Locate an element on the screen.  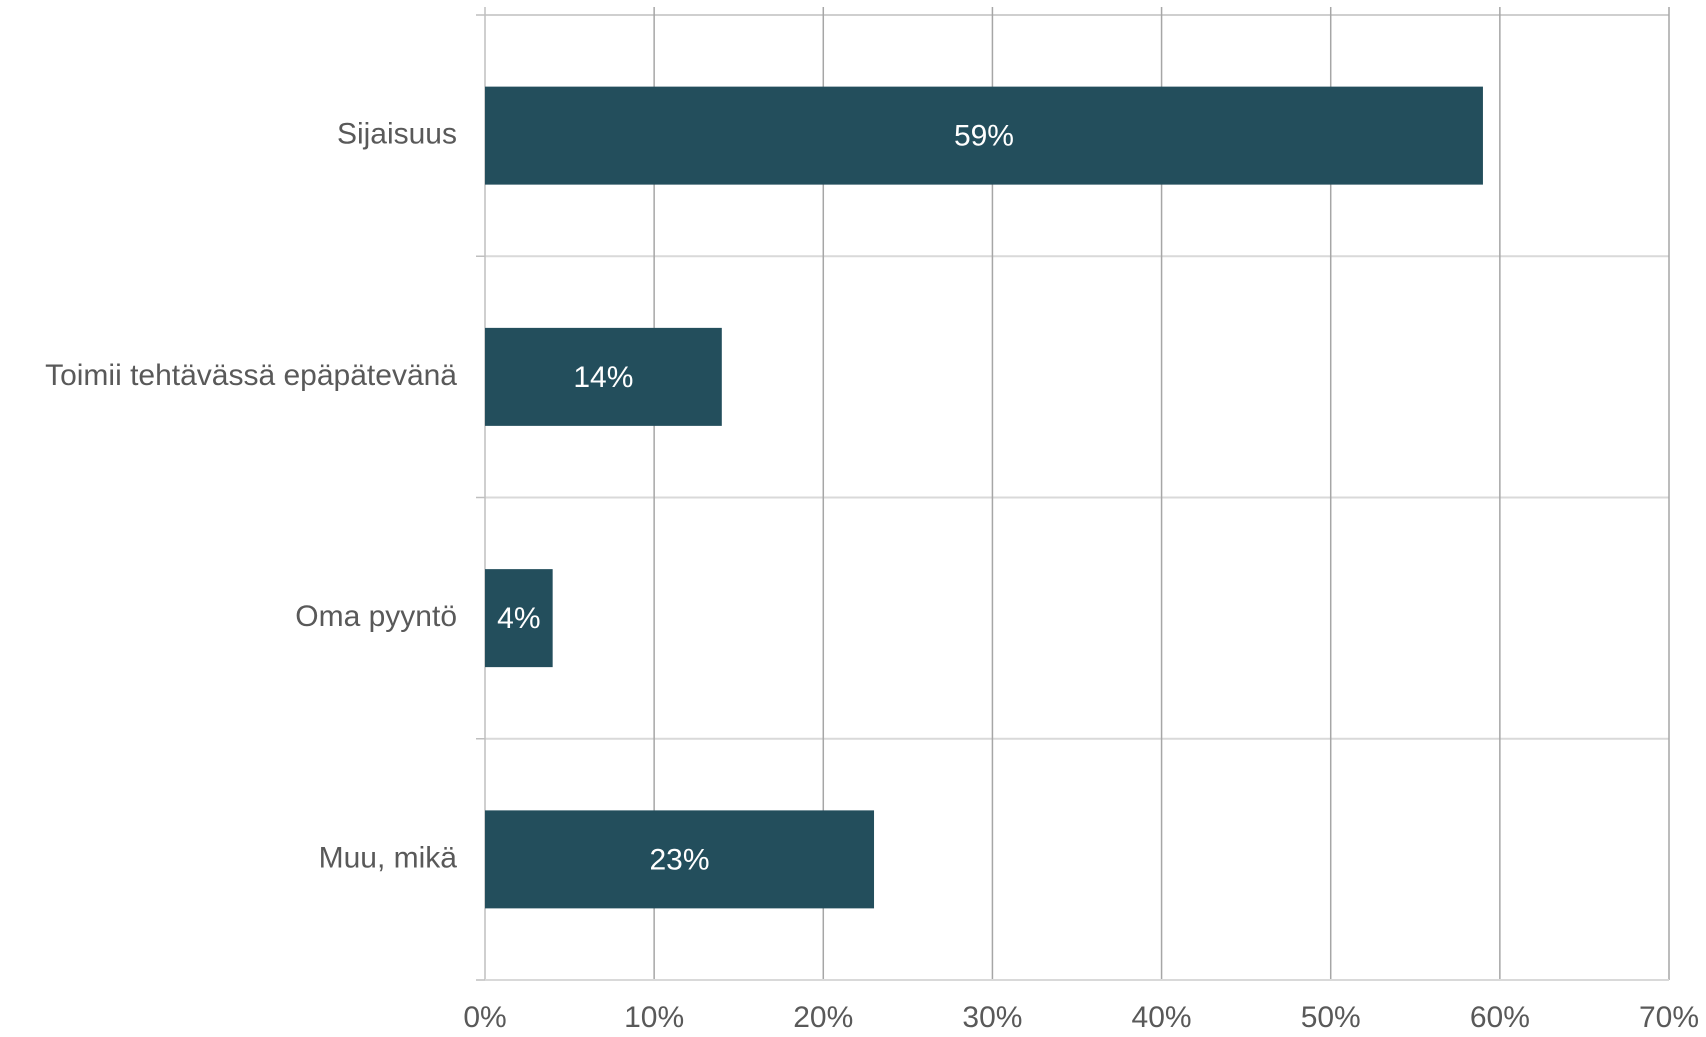
x-tick-label: 10% is located at coordinates (654, 1017).